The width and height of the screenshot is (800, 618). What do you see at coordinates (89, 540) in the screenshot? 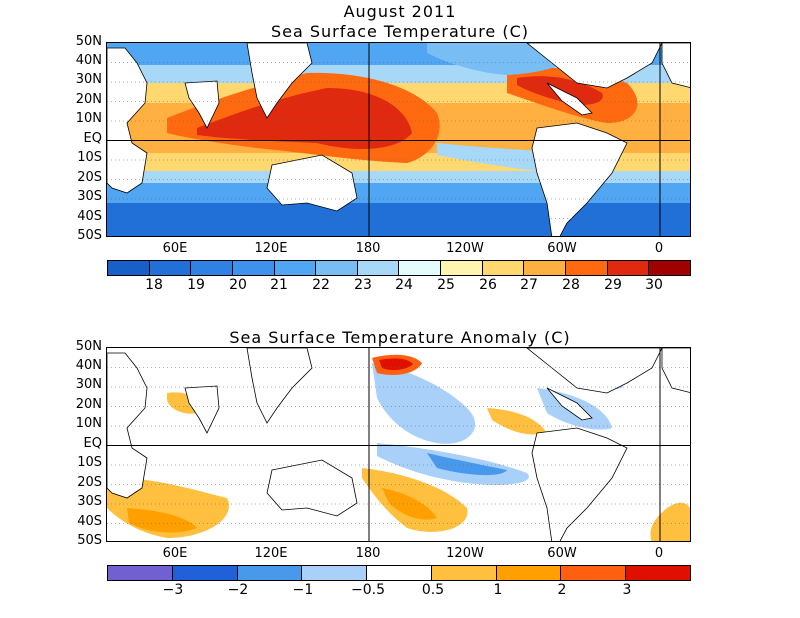
I see `bottom-lat-label: 50S` at bounding box center [89, 540].